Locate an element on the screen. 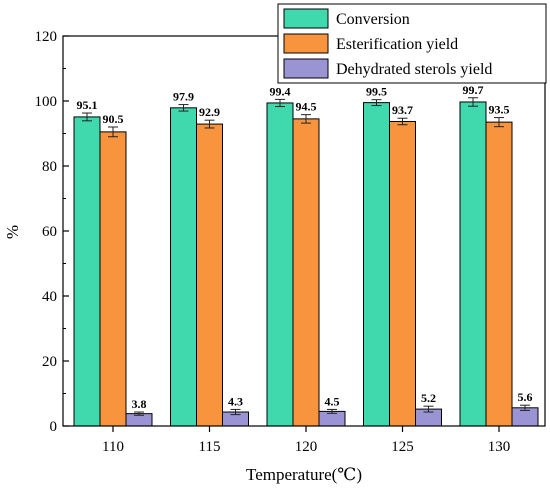  data-label-0-2: 99.4 is located at coordinates (280, 91).